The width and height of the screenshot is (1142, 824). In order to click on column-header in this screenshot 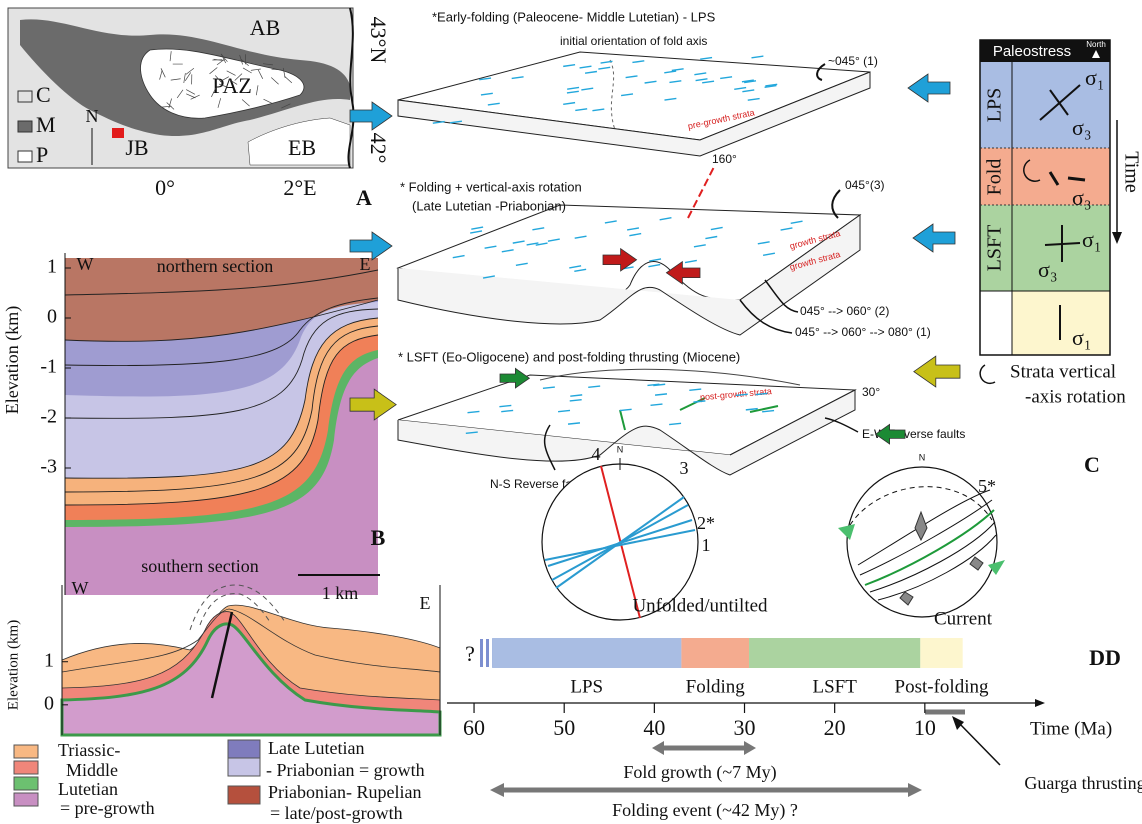, I will do `click(1045, 51)`.